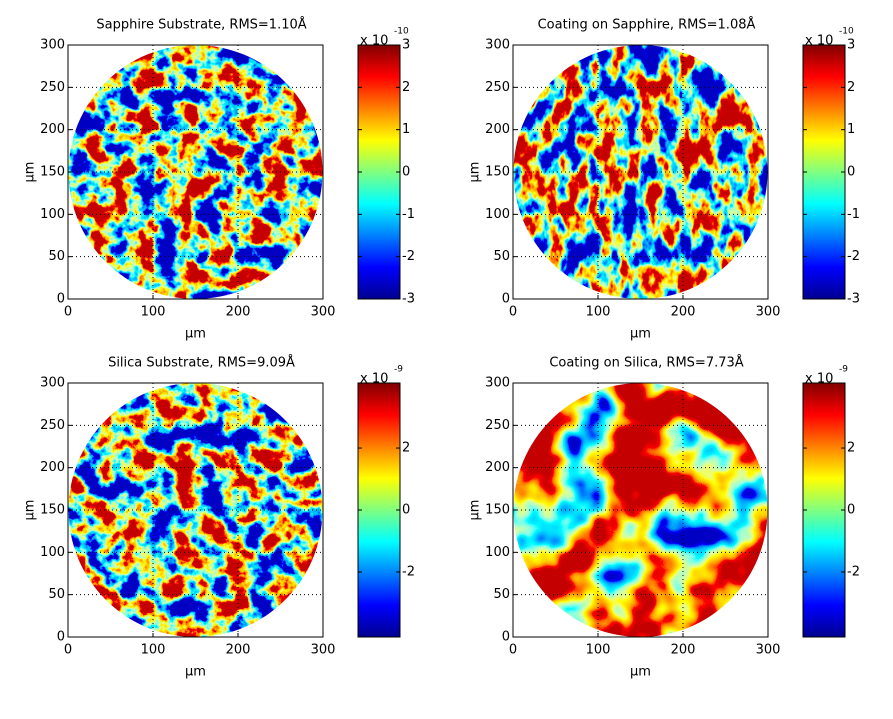 This screenshot has height=719, width=893. I want to click on chart-title: Silica Substrate, RMS=9.09Å, so click(201, 363).